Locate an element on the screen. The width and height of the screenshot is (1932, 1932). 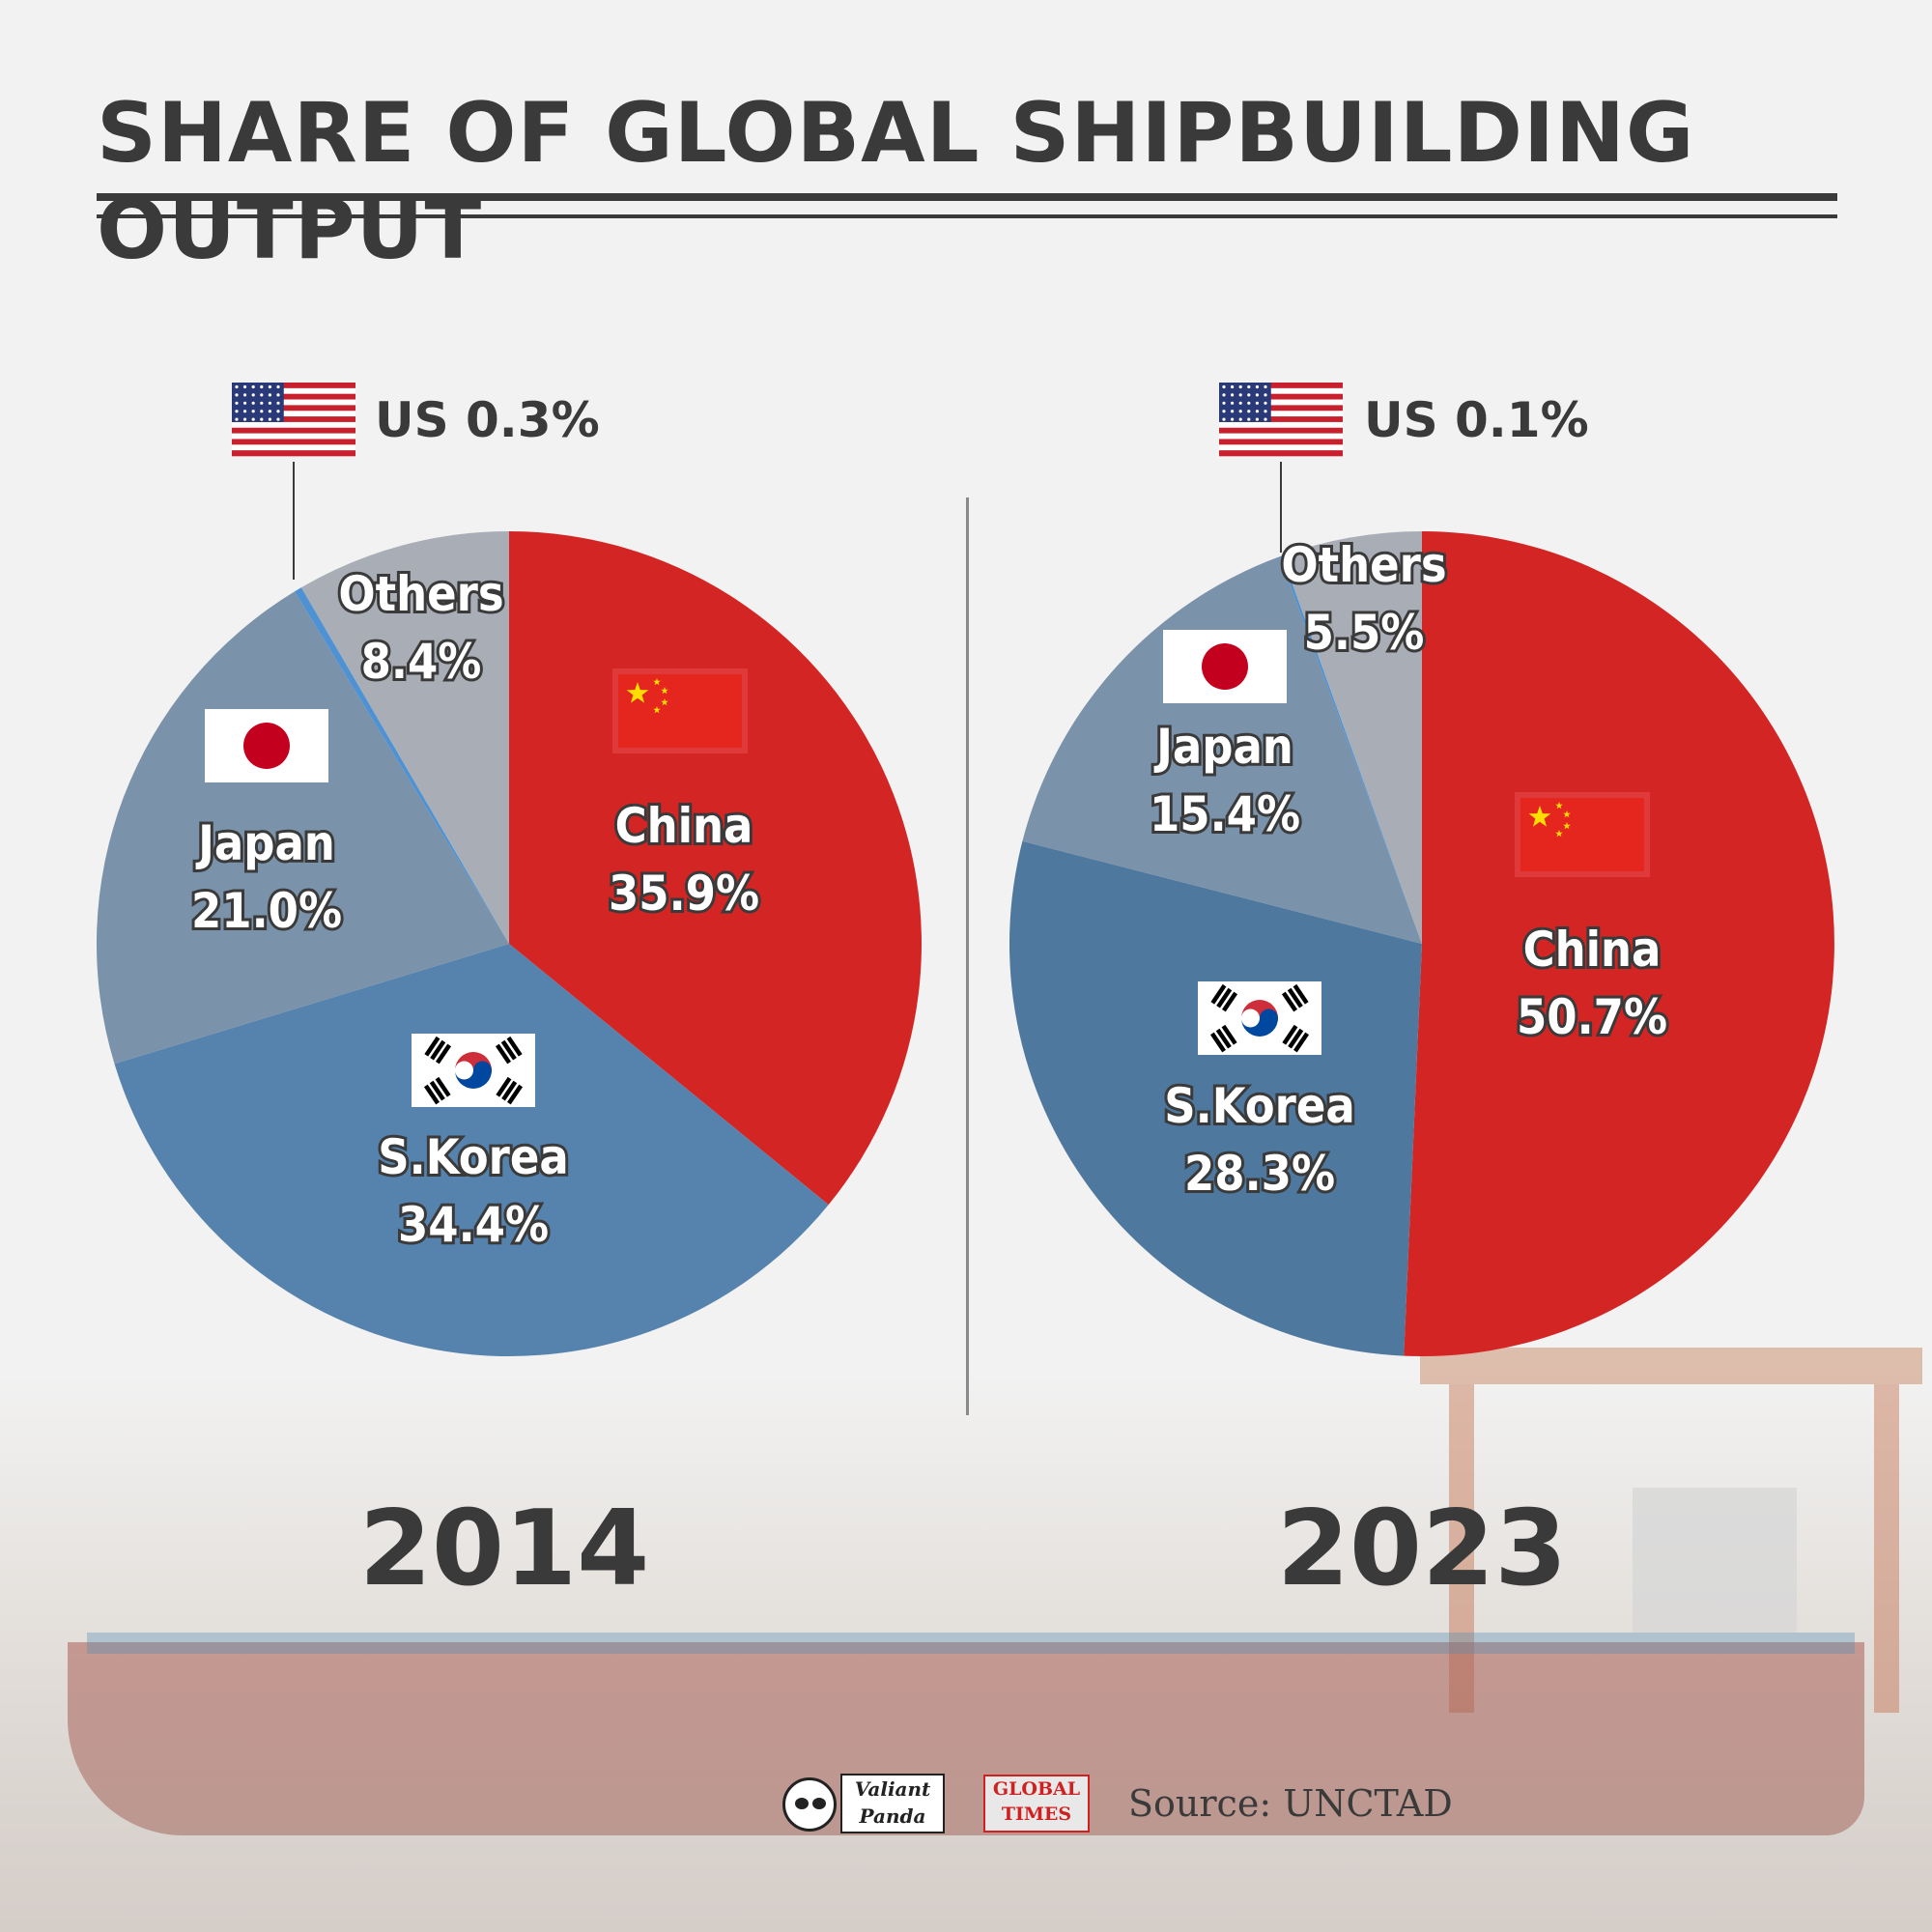
year-label-2023: 2023 is located at coordinates (1422, 1549).